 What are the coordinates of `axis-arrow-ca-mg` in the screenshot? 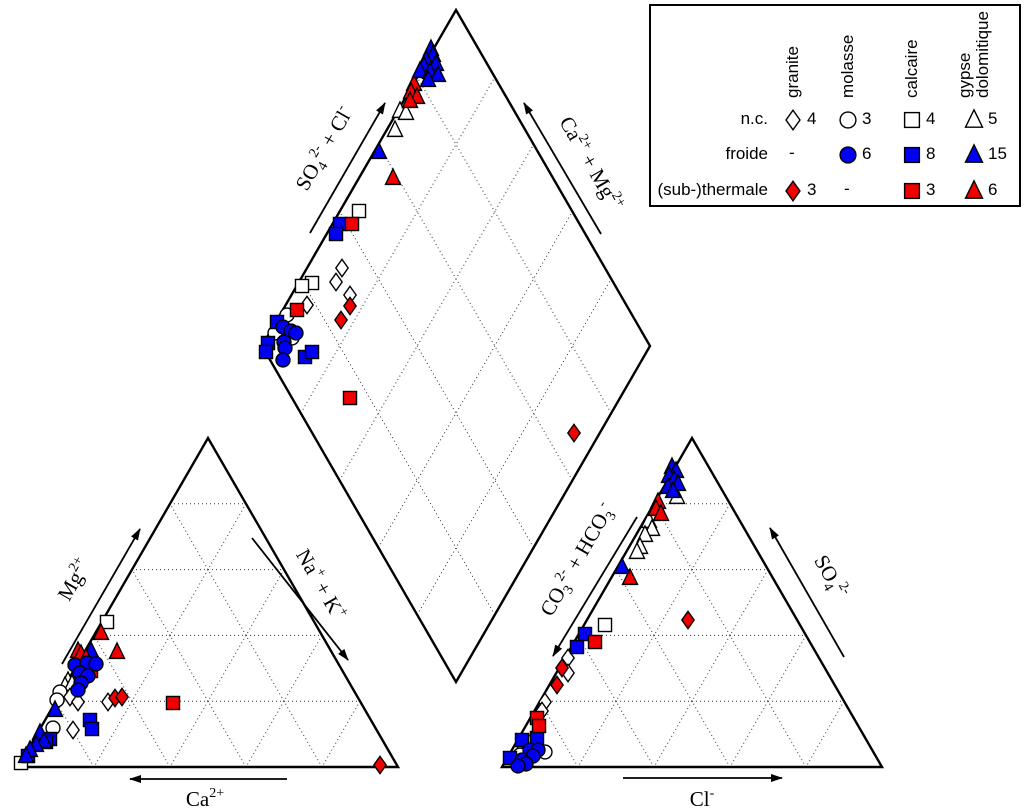 It's located at (562, 168).